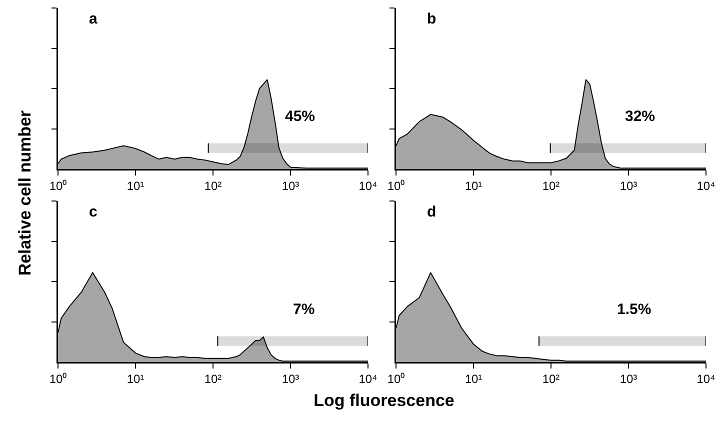  What do you see at coordinates (93, 211) in the screenshot?
I see `chart-title: c` at bounding box center [93, 211].